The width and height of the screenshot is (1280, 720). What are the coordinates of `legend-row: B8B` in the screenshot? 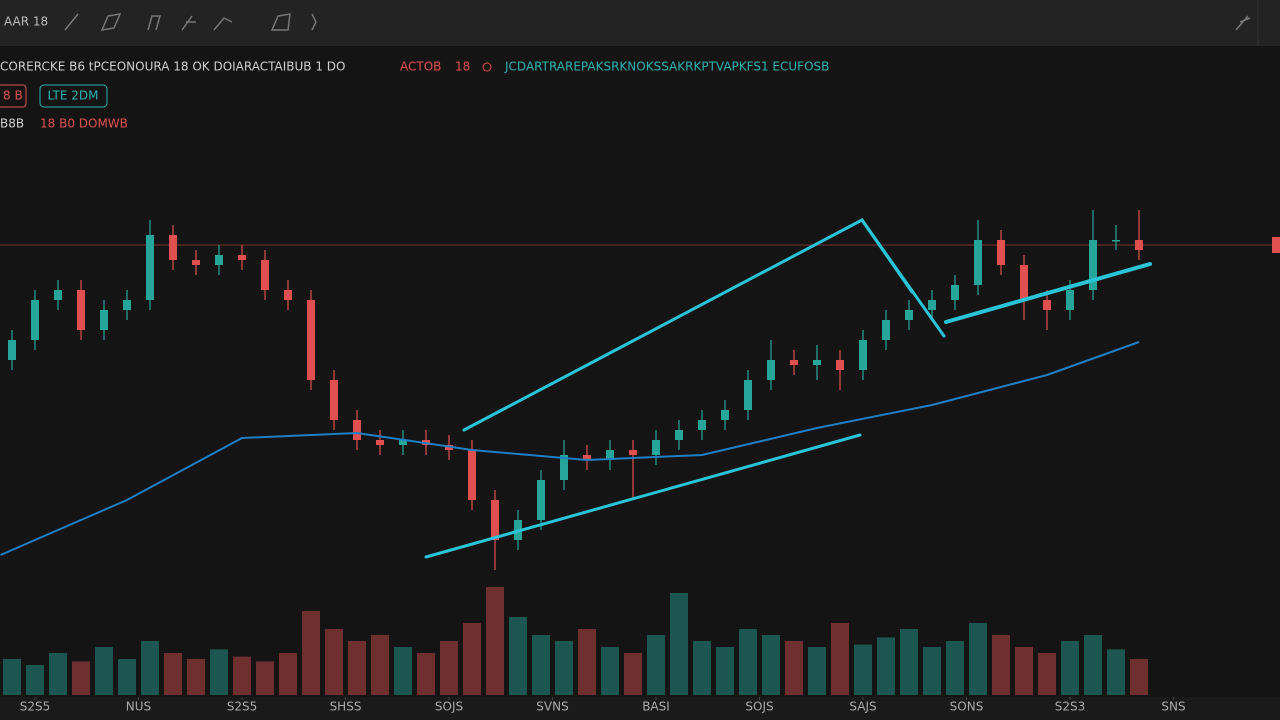 It's located at (12, 124).